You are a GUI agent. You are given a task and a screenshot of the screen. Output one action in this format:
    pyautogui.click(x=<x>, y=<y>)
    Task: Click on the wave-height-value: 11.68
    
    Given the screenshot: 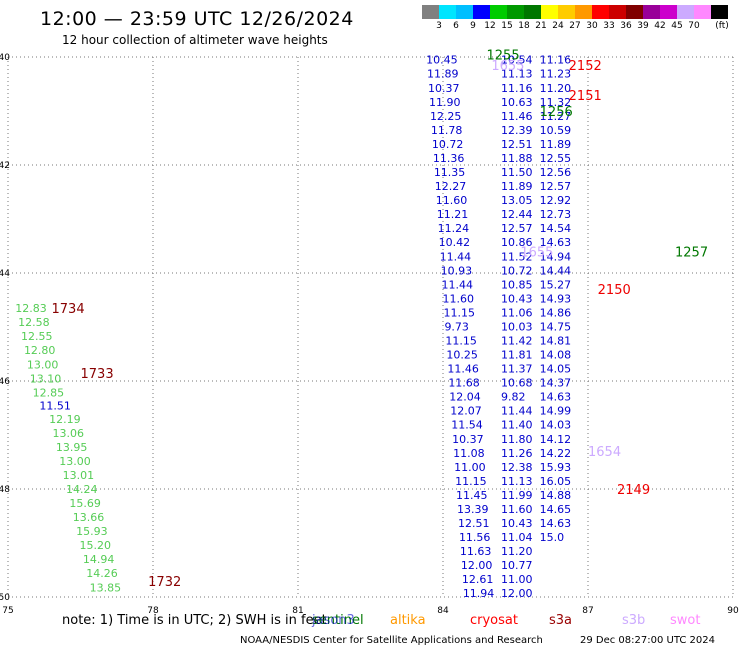 What is the action you would take?
    pyautogui.click(x=464, y=383)
    